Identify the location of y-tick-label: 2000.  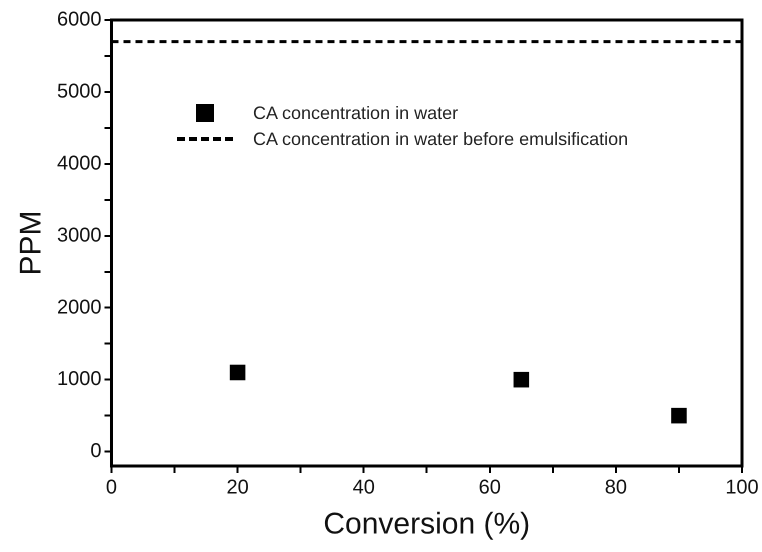
(79, 307).